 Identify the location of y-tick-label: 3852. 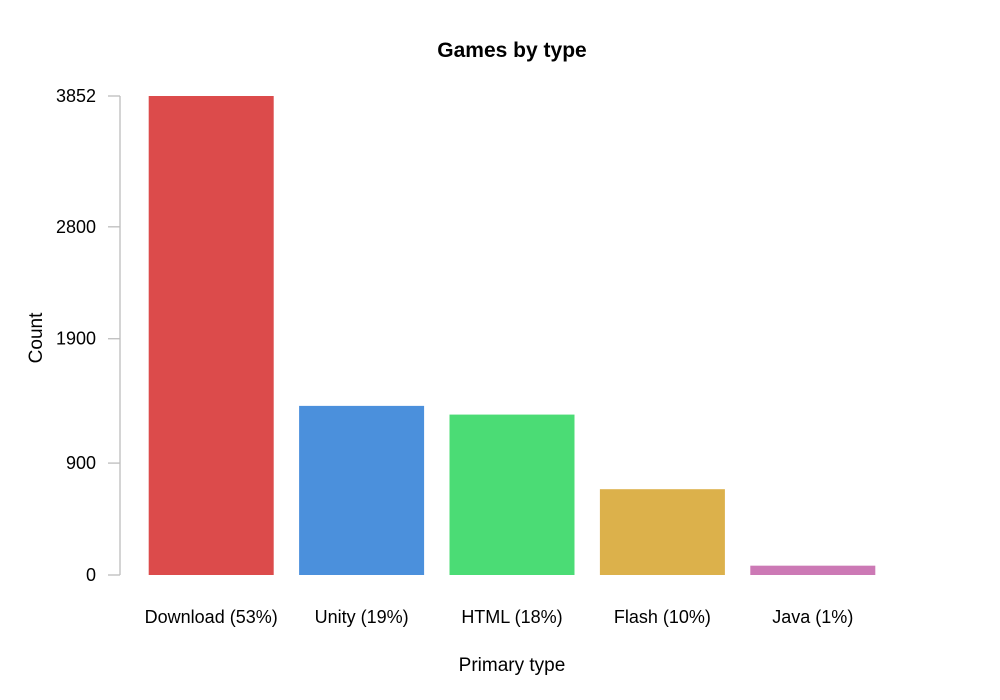
(76, 96).